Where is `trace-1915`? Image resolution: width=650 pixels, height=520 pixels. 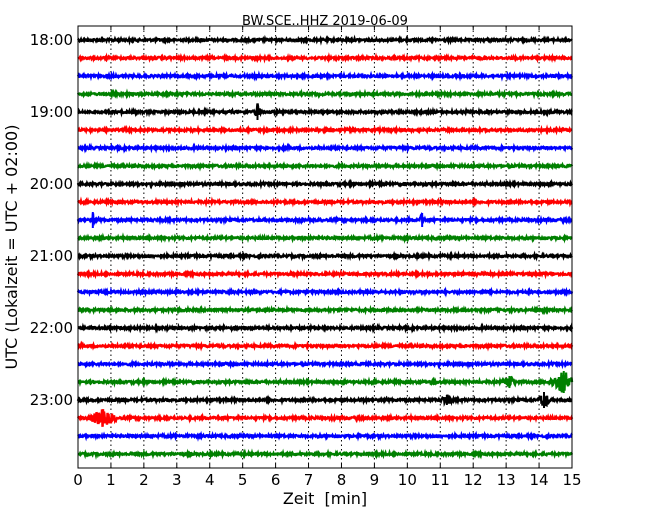
trace-1915 is located at coordinates (325, 130).